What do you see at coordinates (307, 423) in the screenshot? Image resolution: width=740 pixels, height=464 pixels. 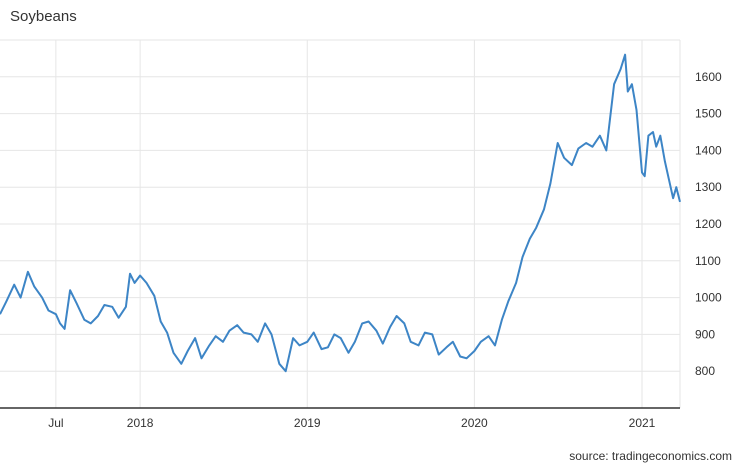 I see `x-tick-label: 2019` at bounding box center [307, 423].